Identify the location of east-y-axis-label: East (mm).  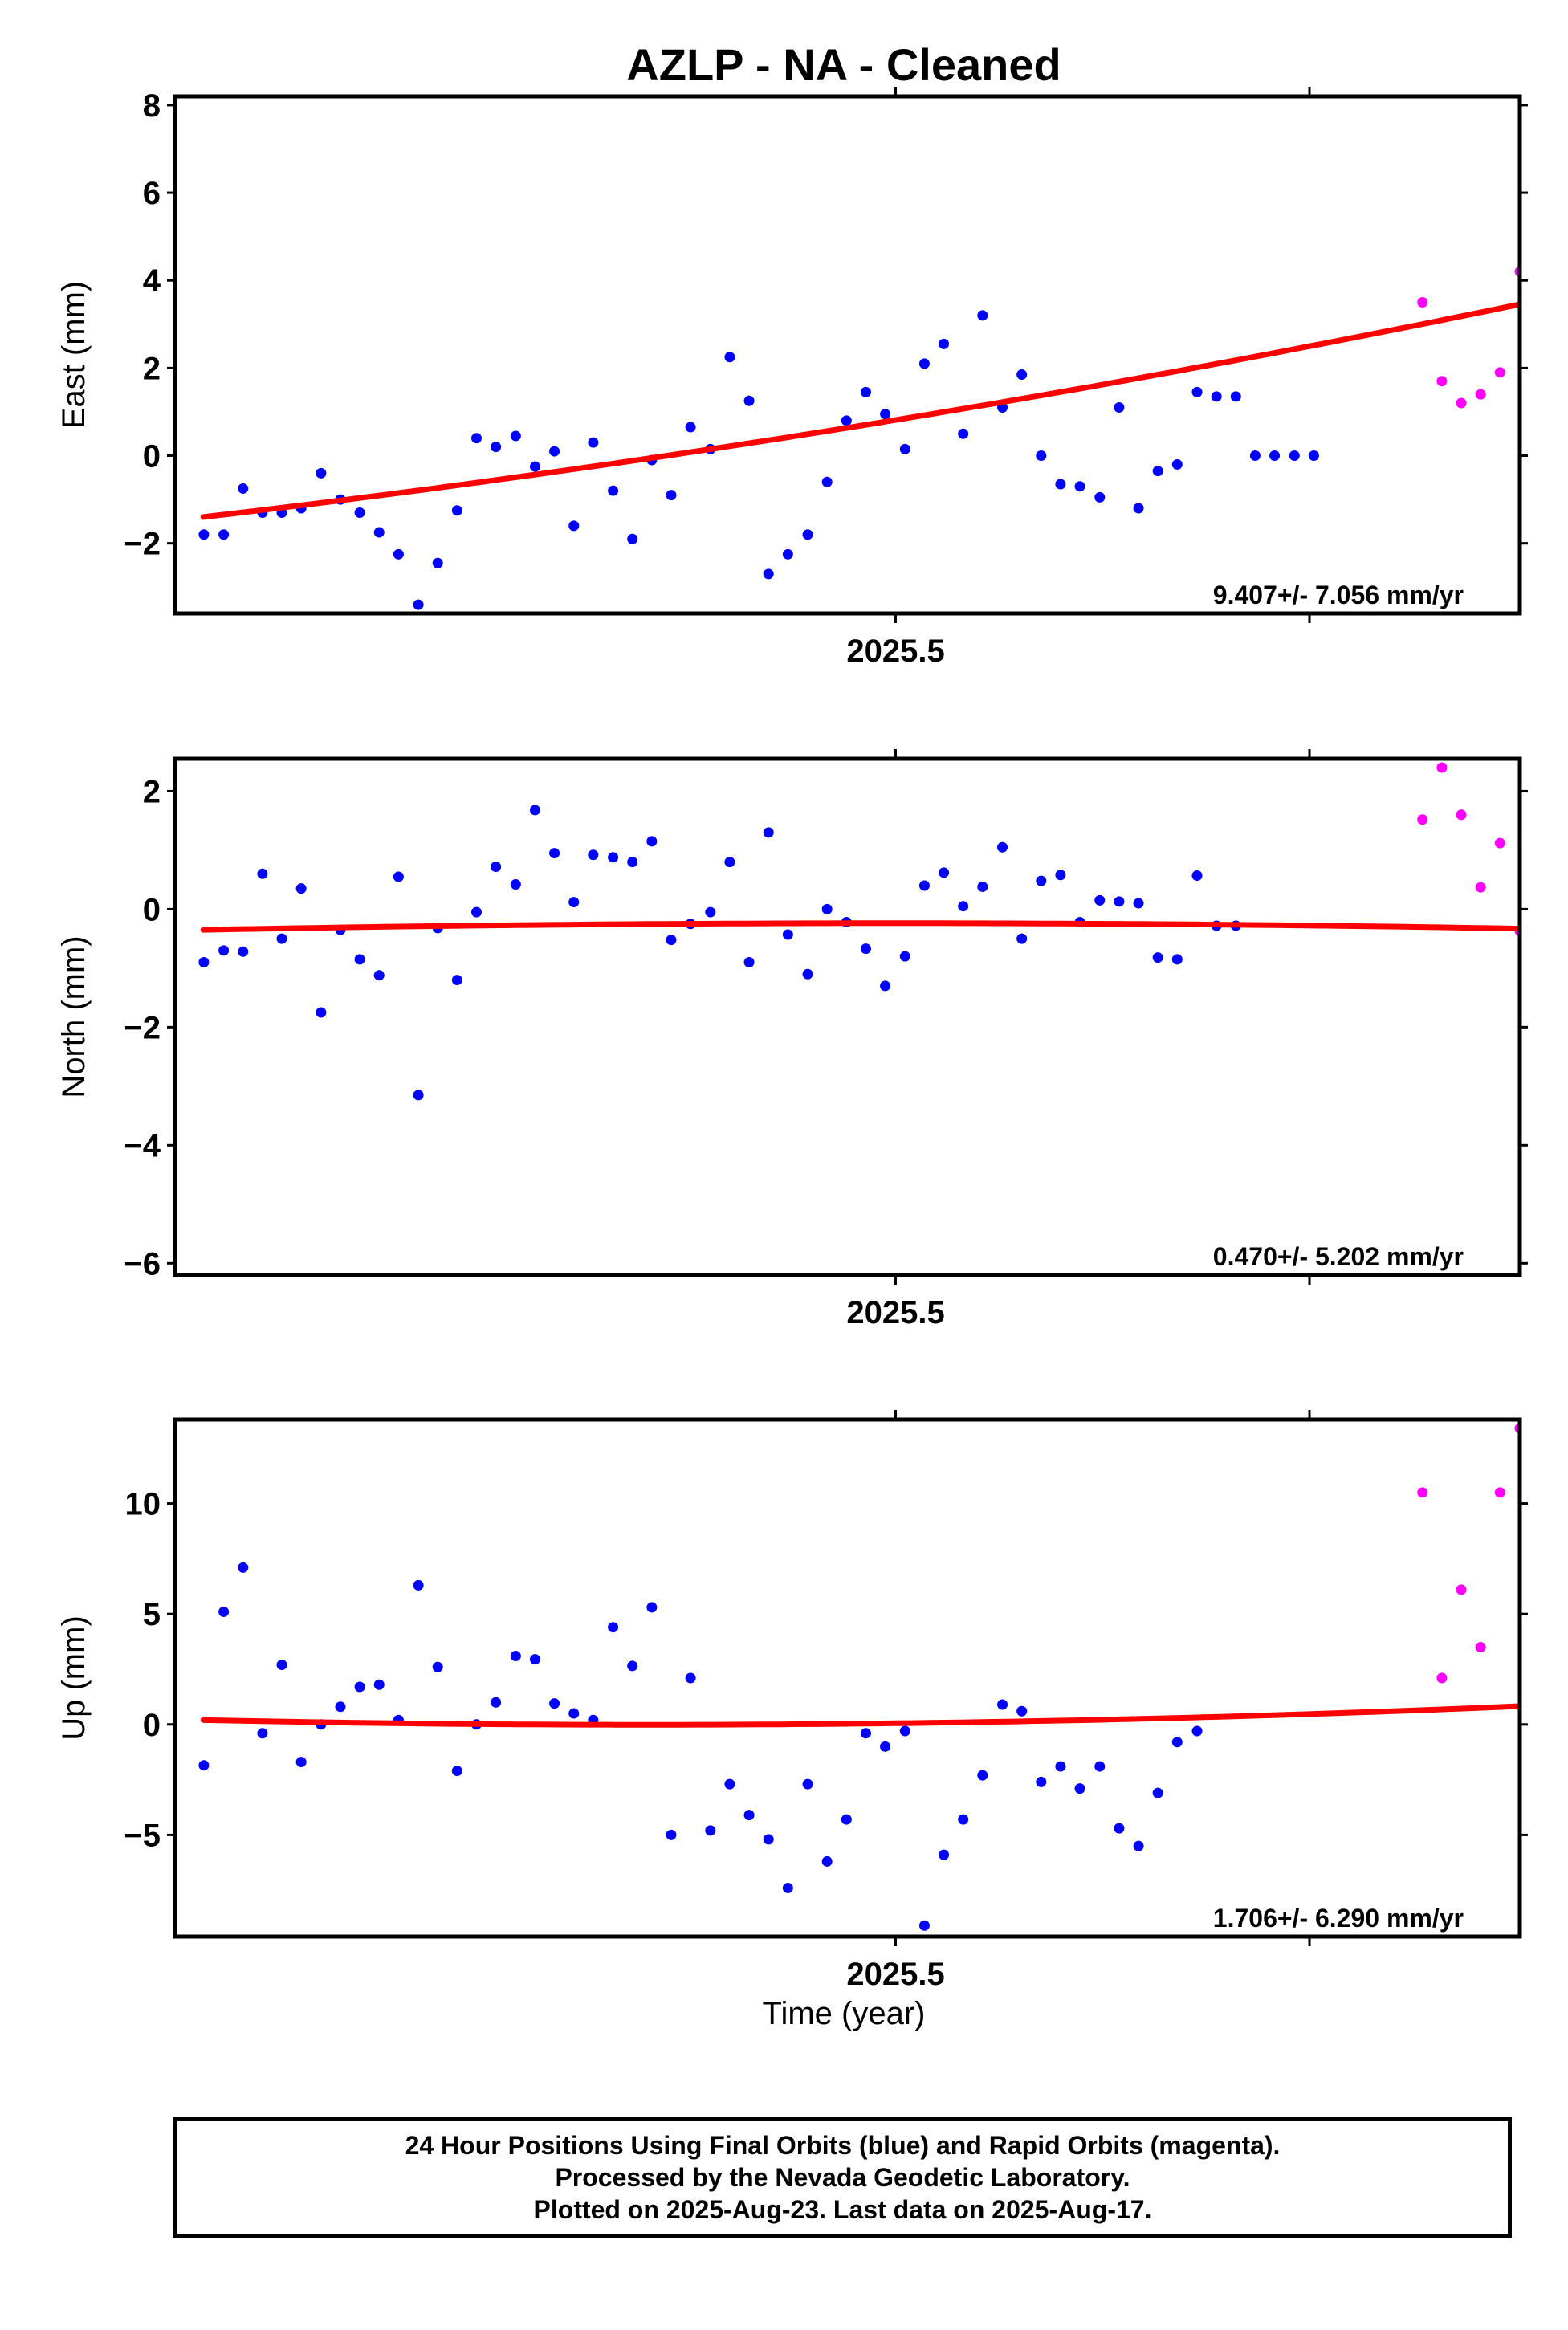
(74, 355).